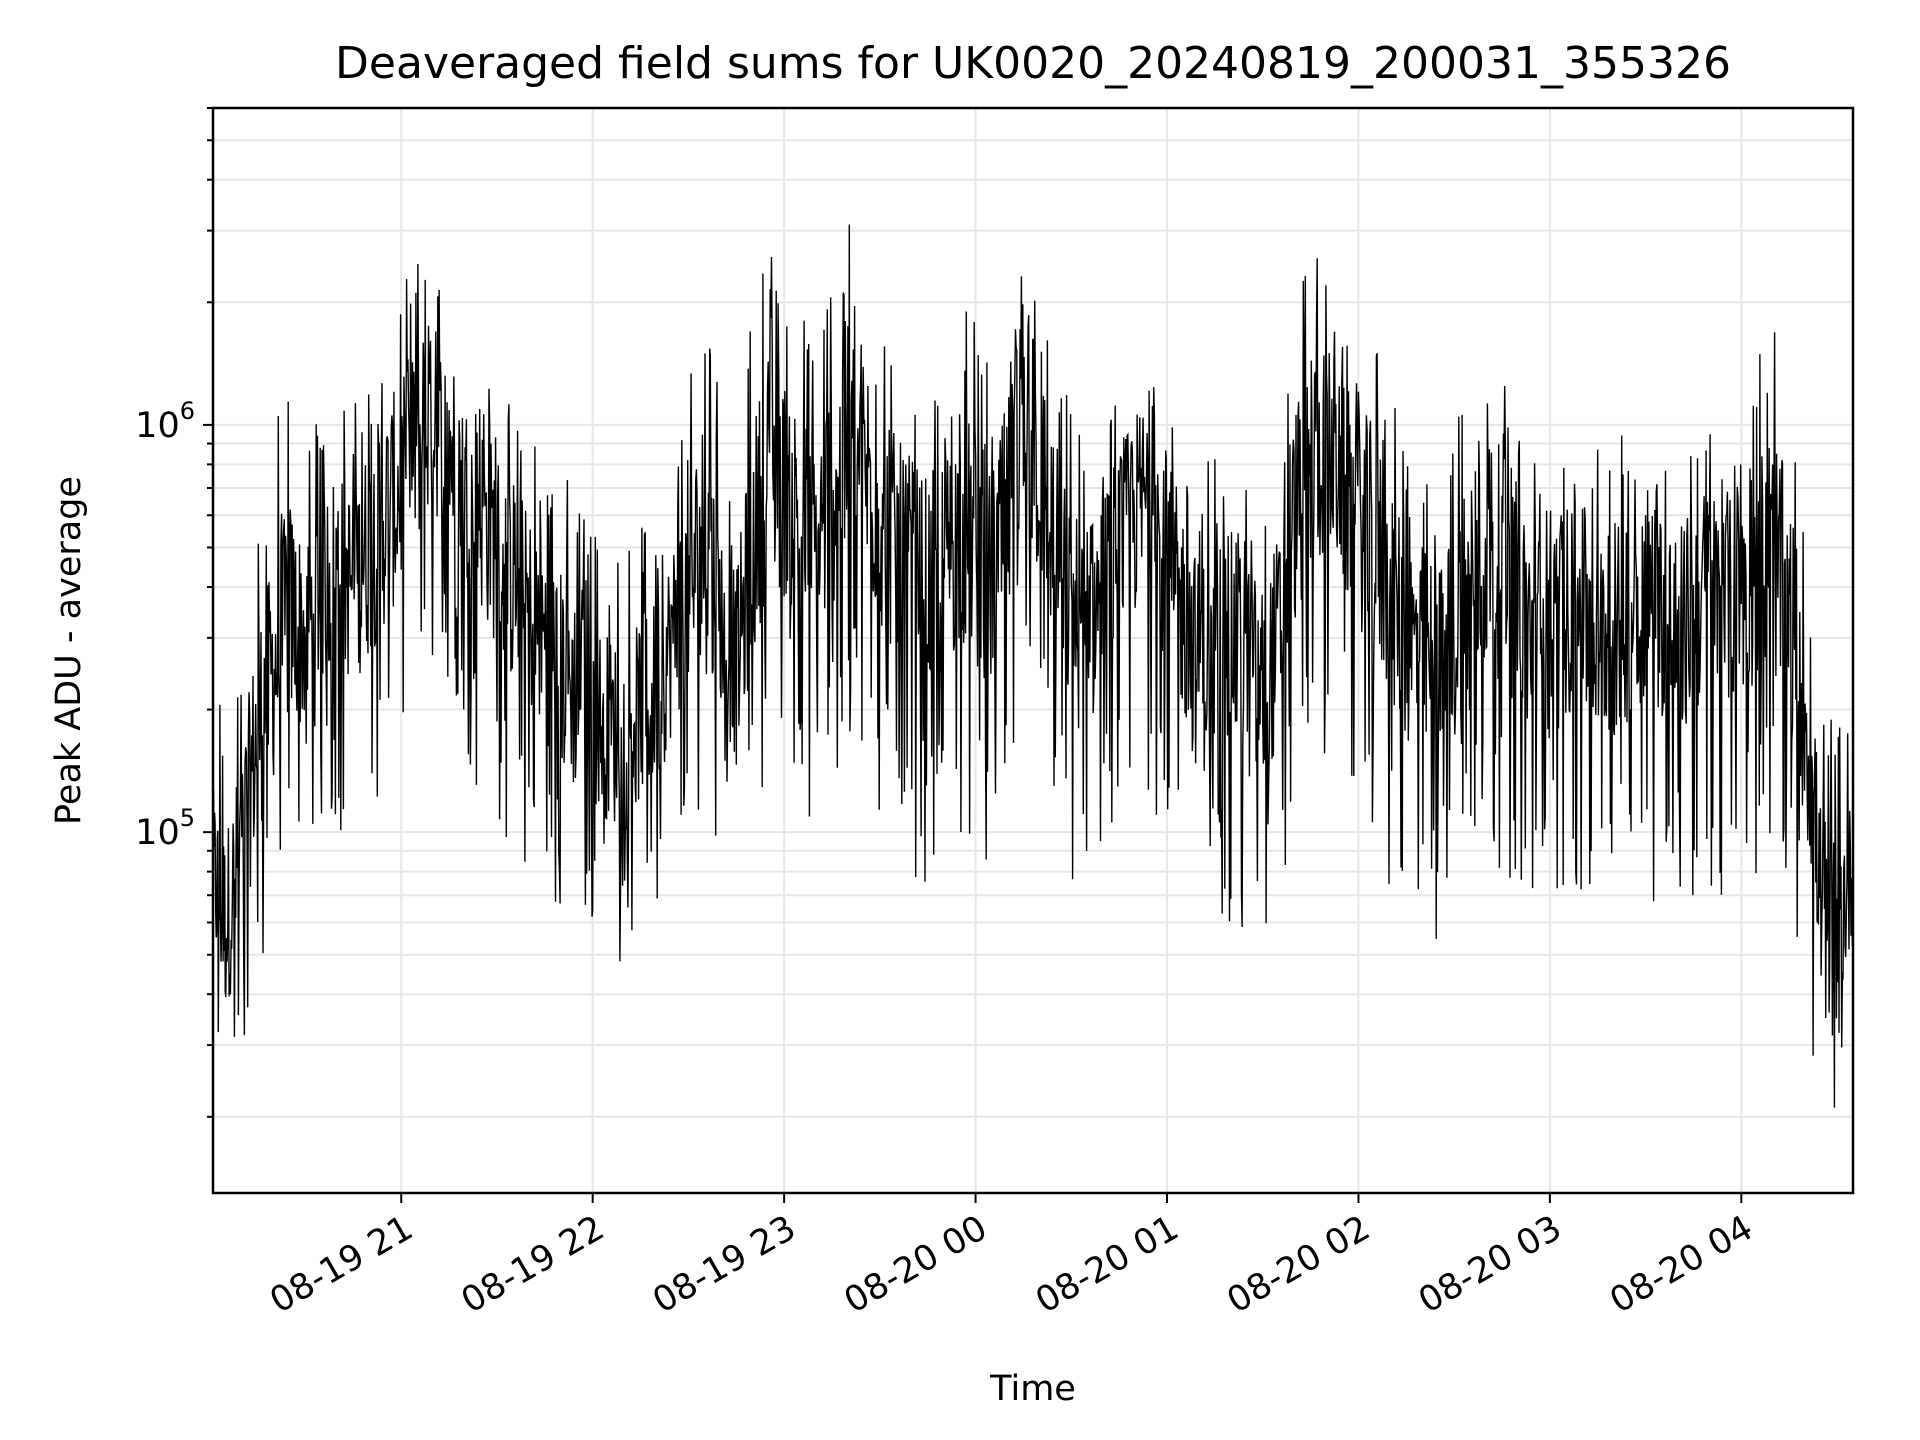 This screenshot has height=1440, width=1920. I want to click on x-axis-label: Time, so click(1032, 1389).